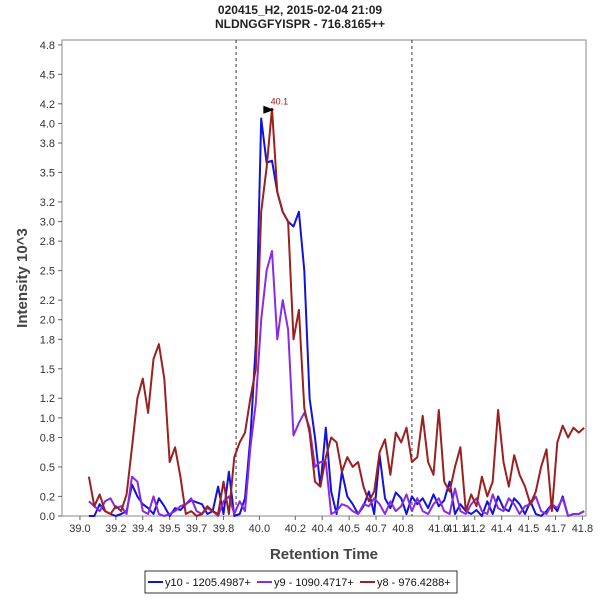 The image size is (600, 600). Describe the element at coordinates (324, 554) in the screenshot. I see `x-axis-label: Retention Time` at that location.